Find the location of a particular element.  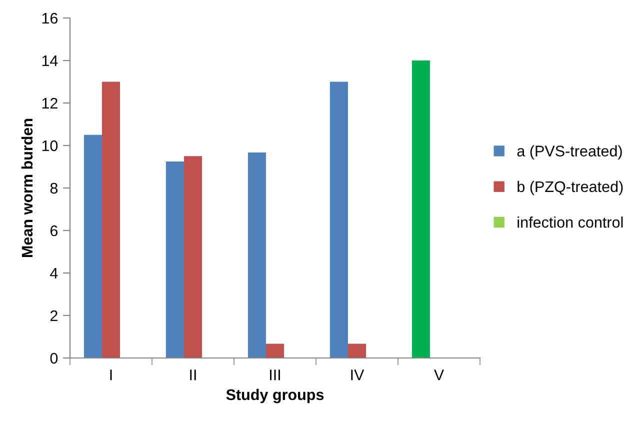

y-tick-label: 14 is located at coordinates (50, 61).